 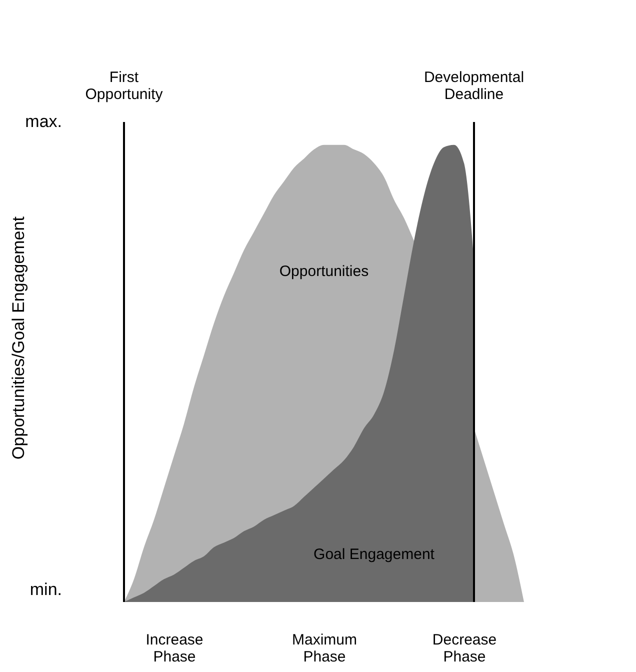 What do you see at coordinates (375, 554) in the screenshot?
I see `annotation: Goal Engagement` at bounding box center [375, 554].